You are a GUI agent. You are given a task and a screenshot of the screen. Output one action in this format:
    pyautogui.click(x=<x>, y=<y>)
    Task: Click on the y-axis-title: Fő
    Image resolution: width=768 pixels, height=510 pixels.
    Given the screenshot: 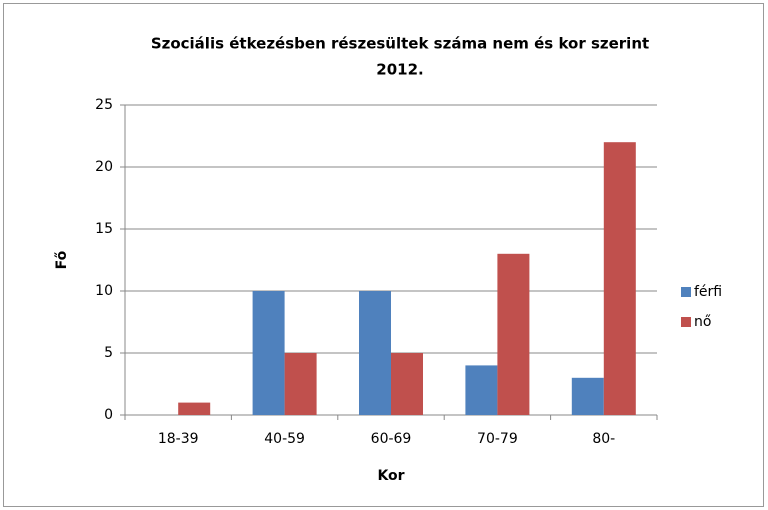 What is the action you would take?
    pyautogui.click(x=62, y=259)
    